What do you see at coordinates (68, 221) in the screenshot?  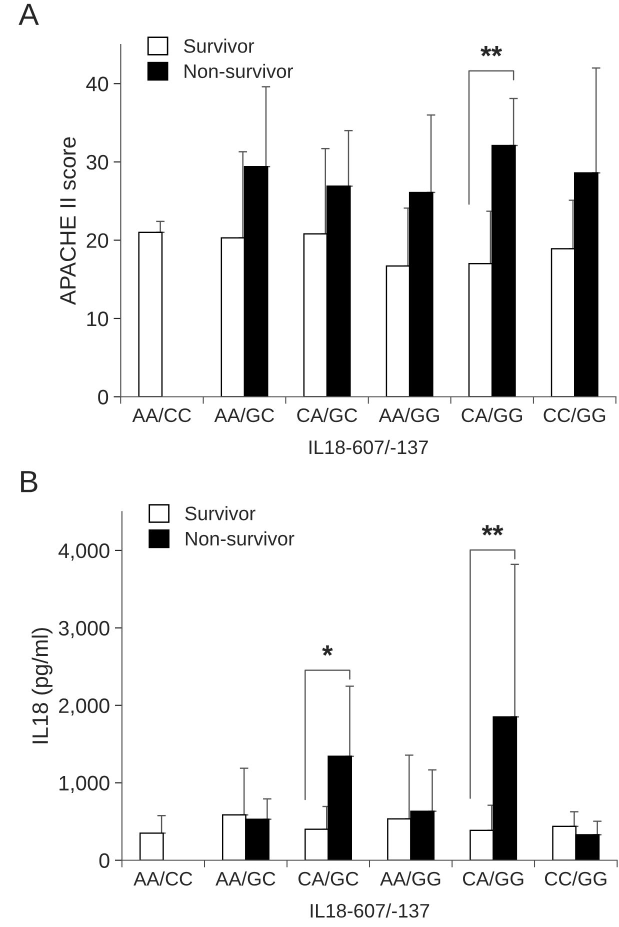 I see `y-axis-title: APACHE II score` at bounding box center [68, 221].